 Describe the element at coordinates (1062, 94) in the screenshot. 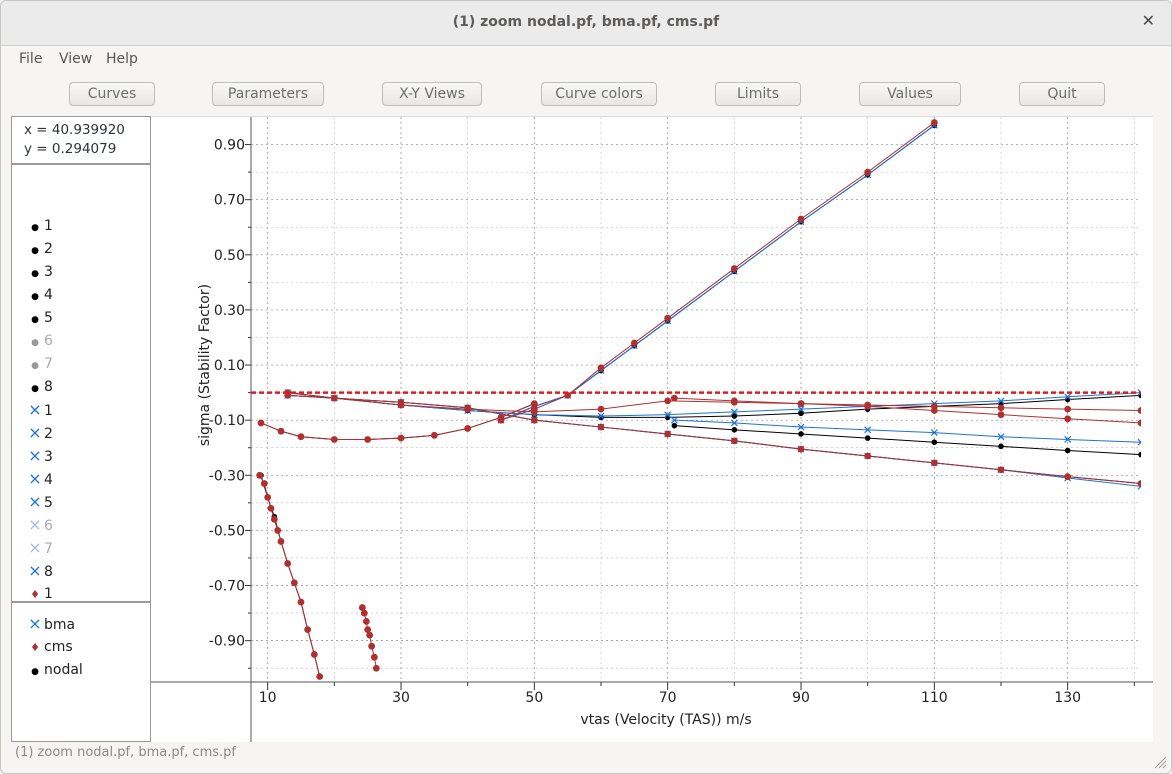

I see `quit-button: Quit` at that location.